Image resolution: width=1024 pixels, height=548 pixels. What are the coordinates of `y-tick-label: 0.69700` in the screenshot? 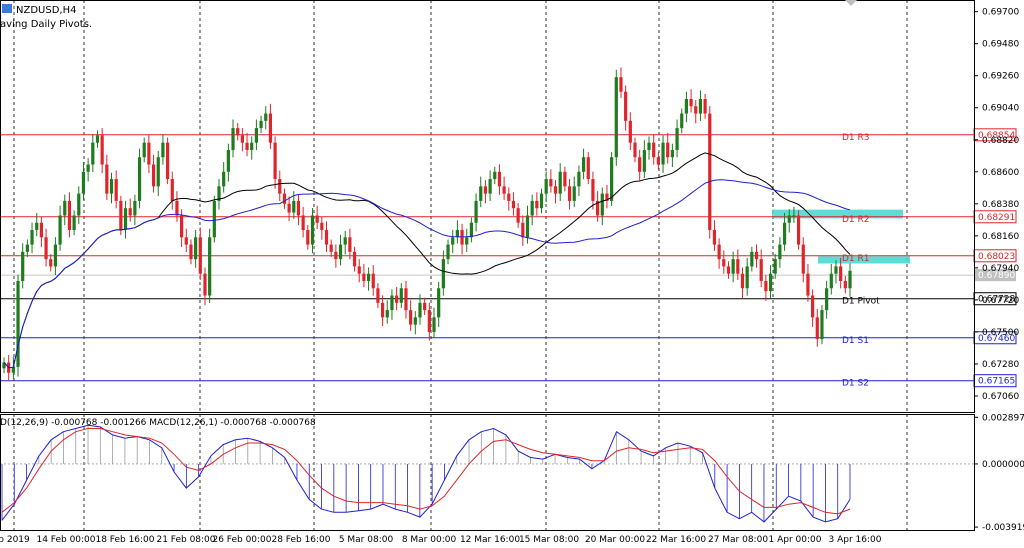 It's located at (1000, 13).